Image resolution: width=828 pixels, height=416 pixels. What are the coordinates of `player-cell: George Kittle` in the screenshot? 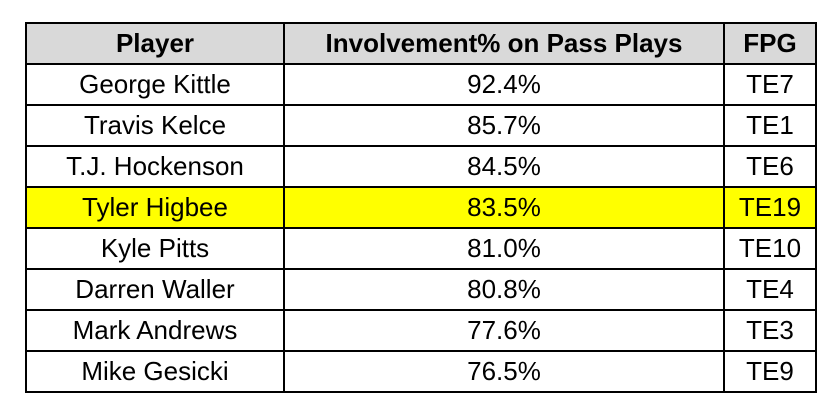 It's located at (155, 84).